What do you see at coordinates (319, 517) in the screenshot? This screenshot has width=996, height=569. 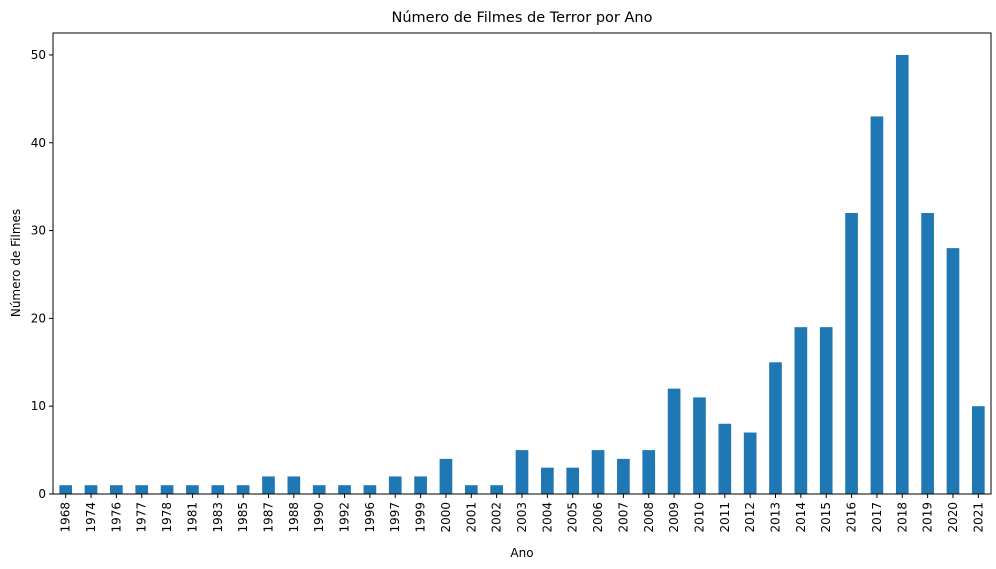 I see `x-tick-label: 1990` at bounding box center [319, 517].